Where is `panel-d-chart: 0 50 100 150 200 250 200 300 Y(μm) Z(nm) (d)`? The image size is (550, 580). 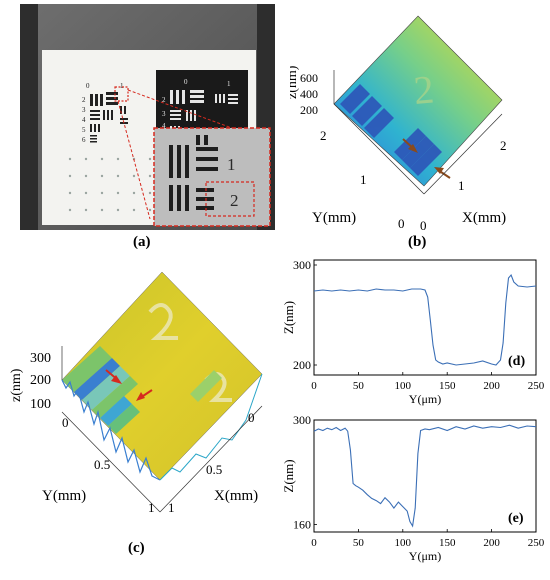
panel-d-chart: 0 50 100 150 200 250 200 300 Y(μm) Z(nm) (d) is located at coordinates (415, 332).